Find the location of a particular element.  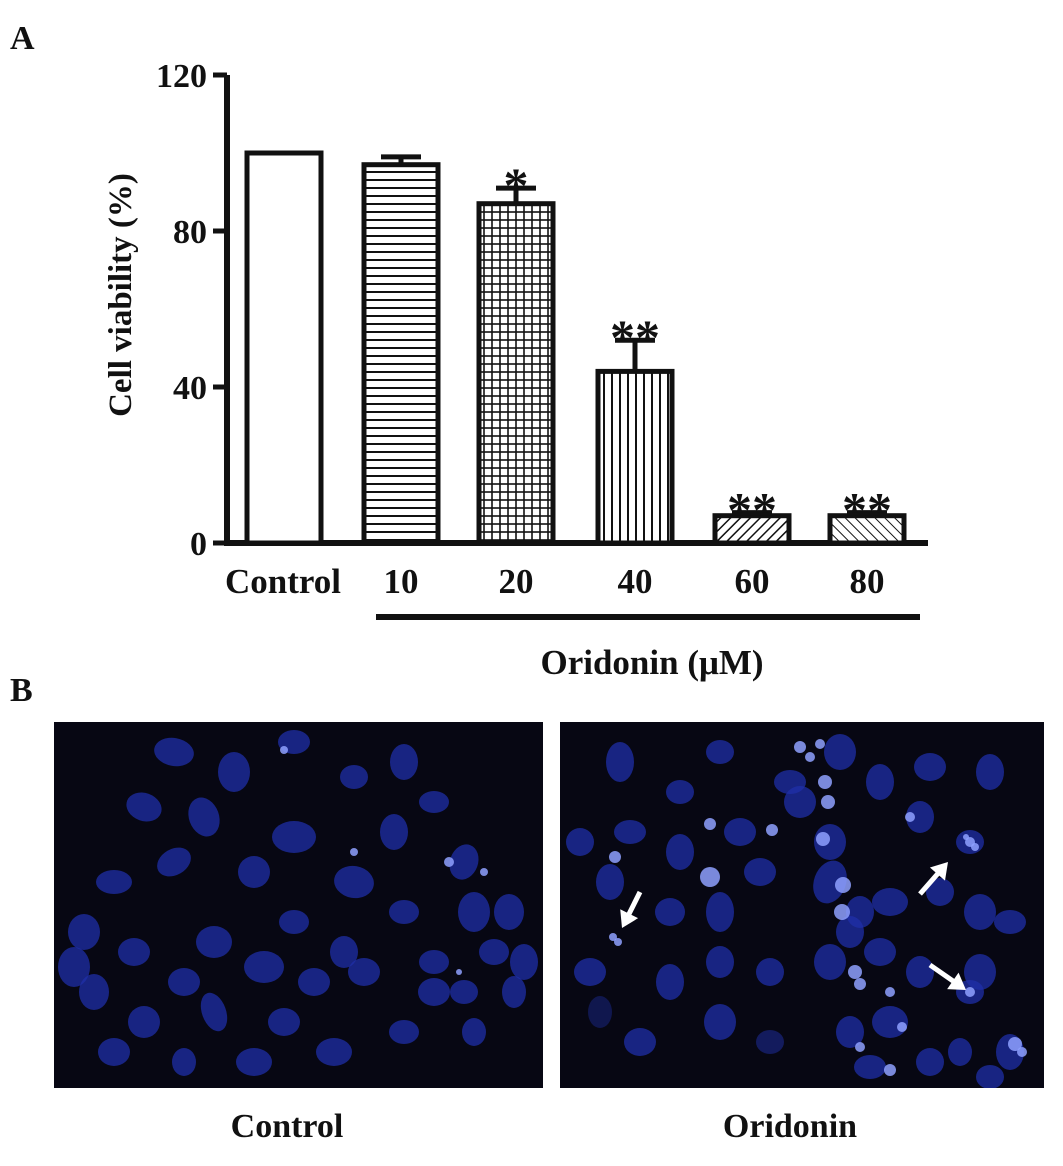

panel-label-a: A is located at coordinates (22, 38).